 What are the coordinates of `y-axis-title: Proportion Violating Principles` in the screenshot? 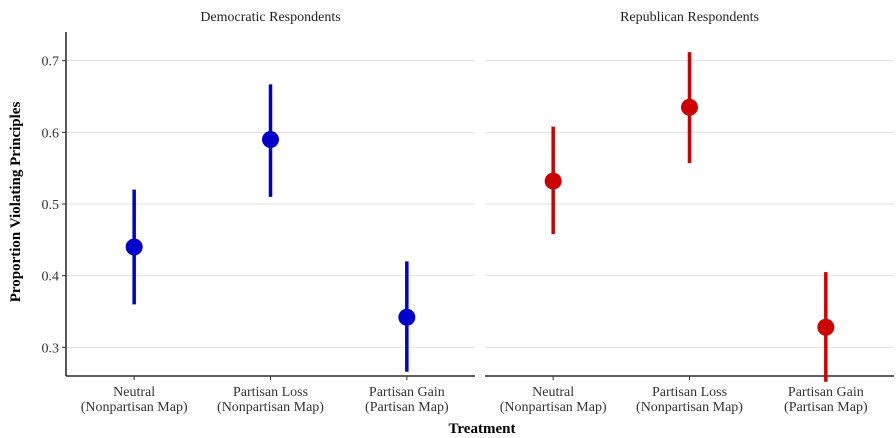 It's located at (16, 202).